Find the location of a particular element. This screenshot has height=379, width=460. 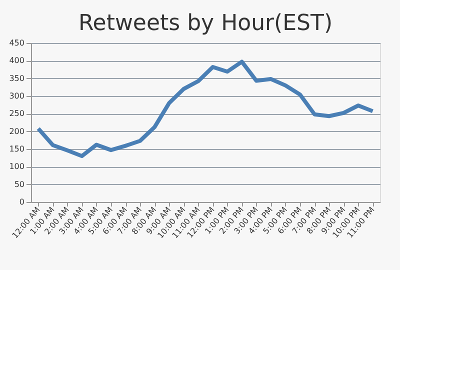

y-tick-label: 450 is located at coordinates (16, 43).